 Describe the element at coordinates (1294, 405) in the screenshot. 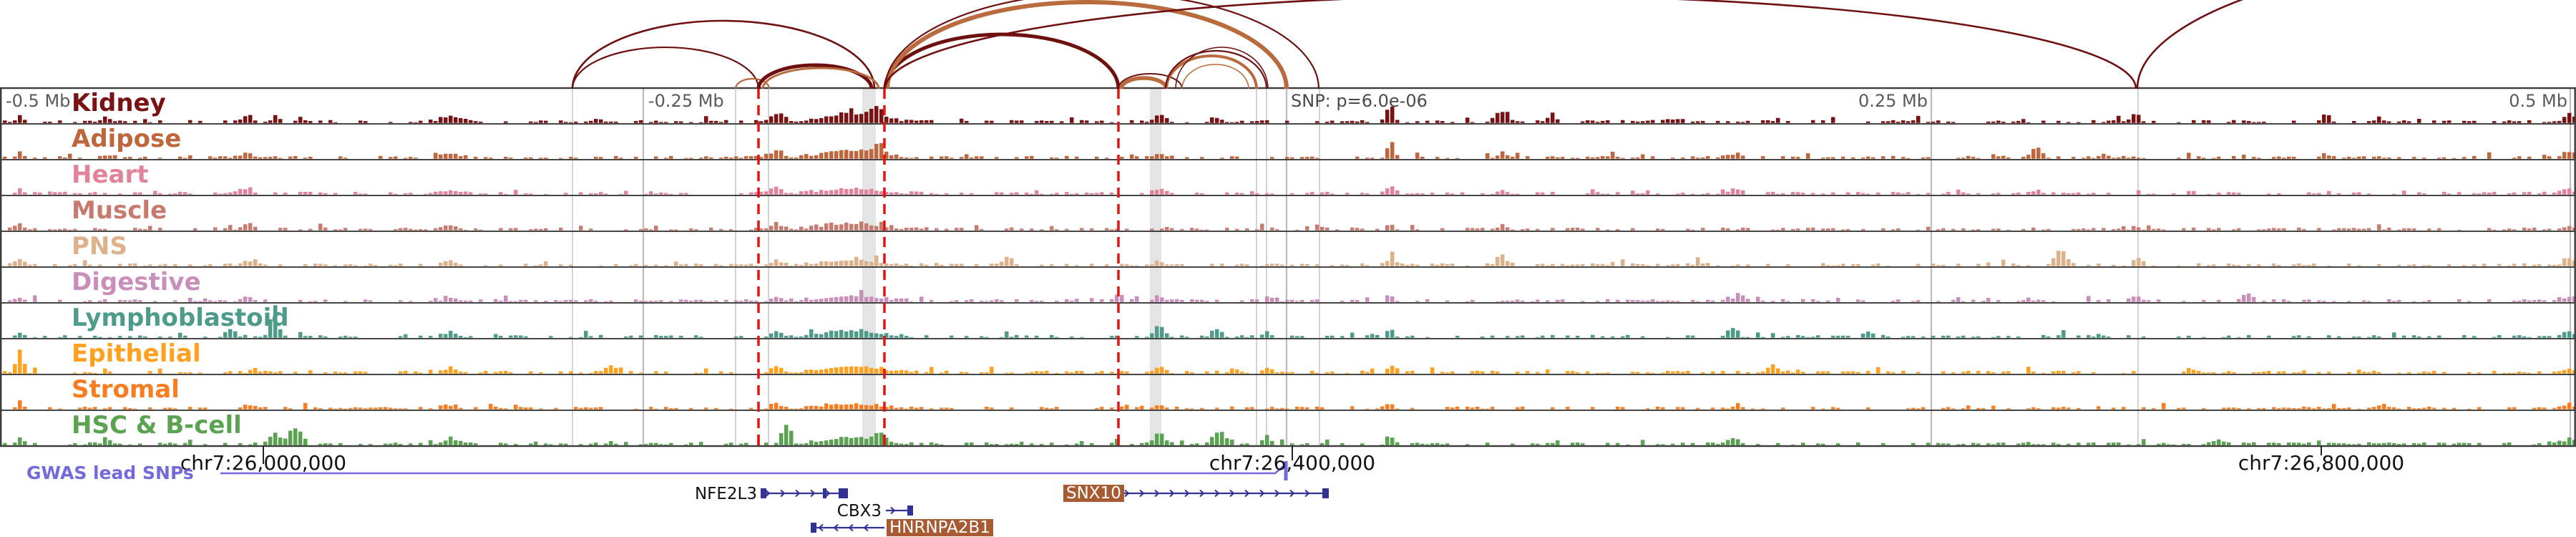

I see `signal-stromal` at that location.